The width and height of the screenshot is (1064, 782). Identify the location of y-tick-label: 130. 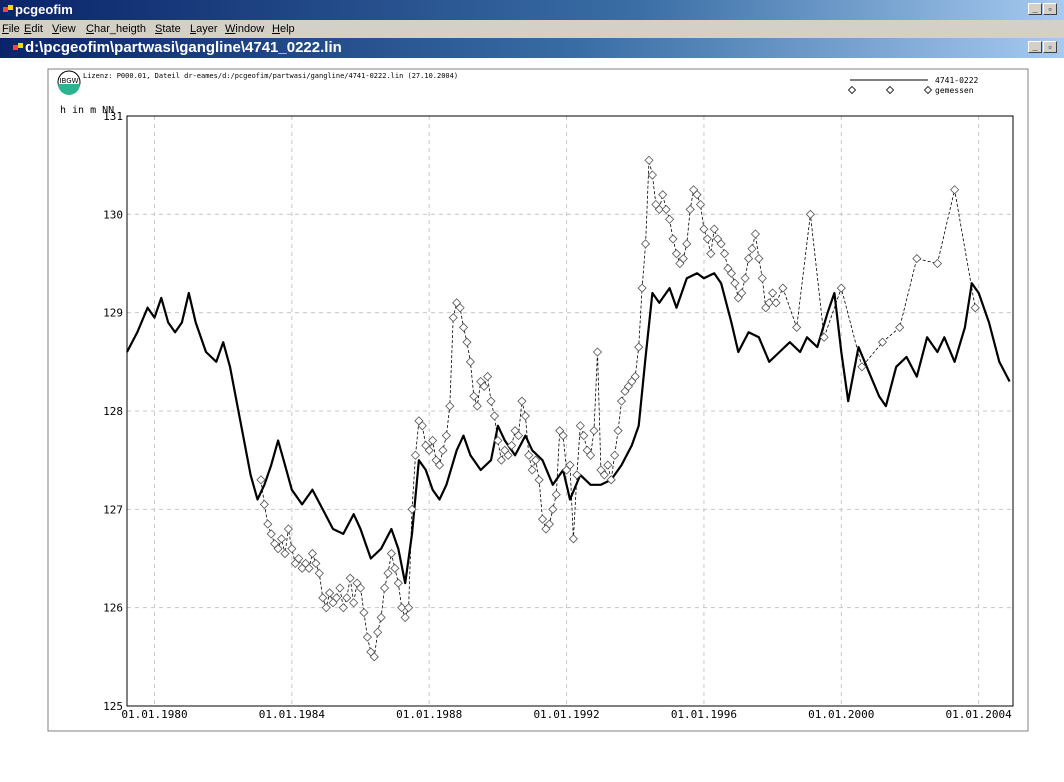
(113, 214).